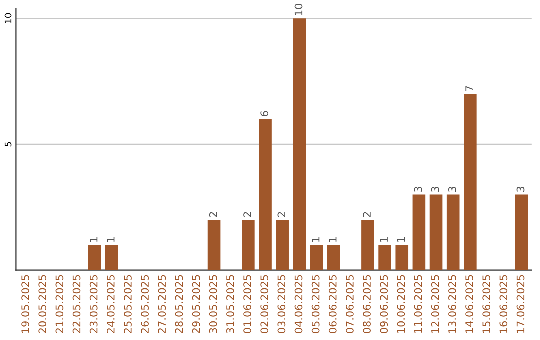  Describe the element at coordinates (94, 304) in the screenshot. I see `x-tick-label: 23.05.2025` at that location.